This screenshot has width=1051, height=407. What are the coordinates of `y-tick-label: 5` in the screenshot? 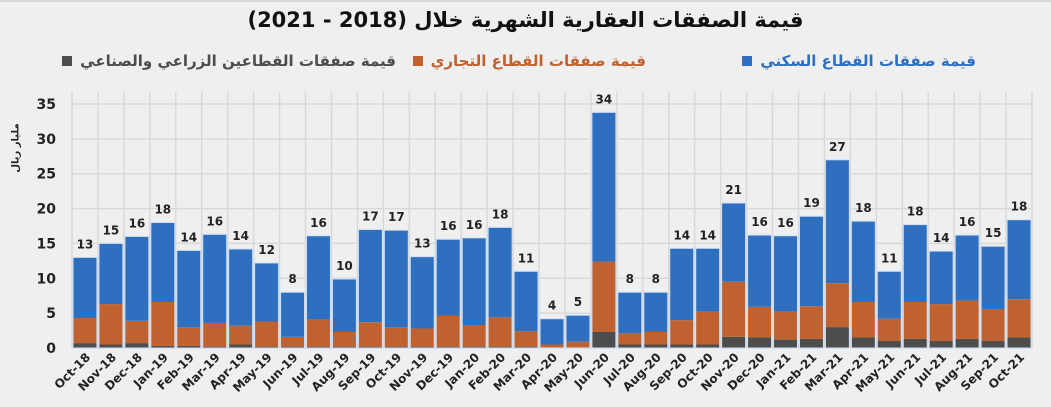 It's located at (51, 314).